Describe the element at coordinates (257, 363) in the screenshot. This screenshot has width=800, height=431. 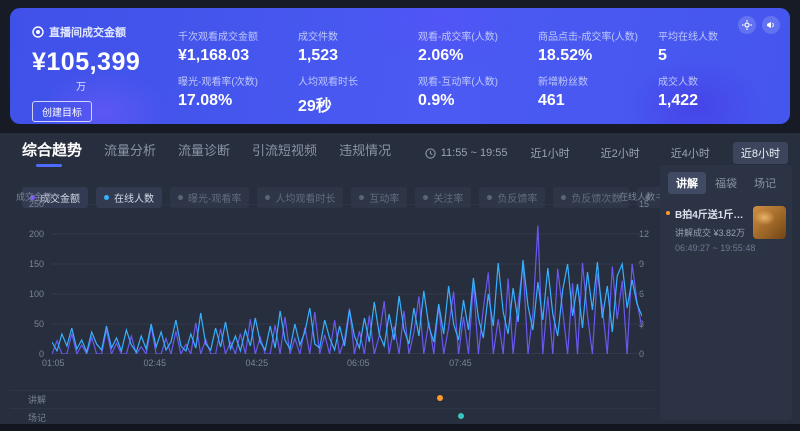
I see `x-tick: 04:25` at that location.